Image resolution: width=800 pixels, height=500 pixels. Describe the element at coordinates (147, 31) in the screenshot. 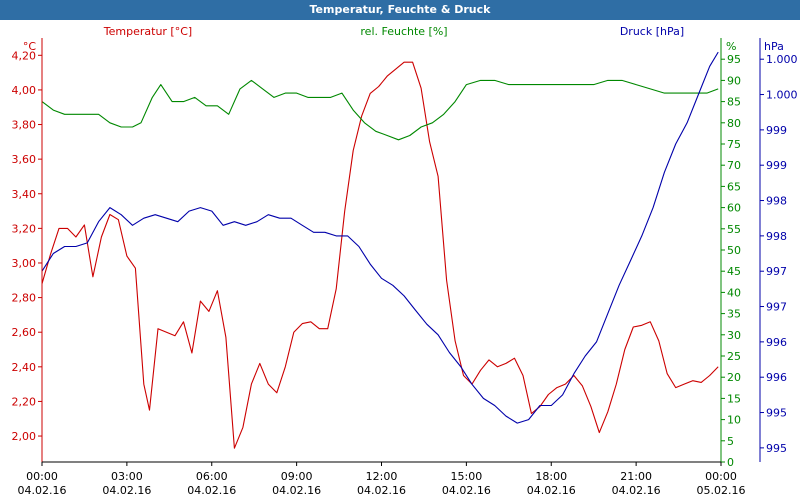

I see `temperature-legend-label: Temperatur [°C]` at that location.